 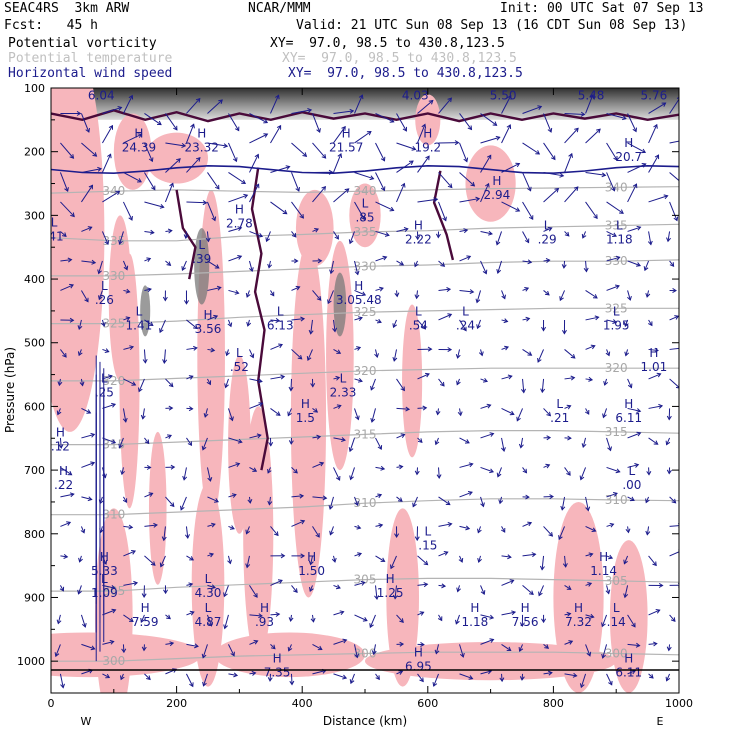 I want to click on theta-contour-label: 305, so click(x=616, y=581).